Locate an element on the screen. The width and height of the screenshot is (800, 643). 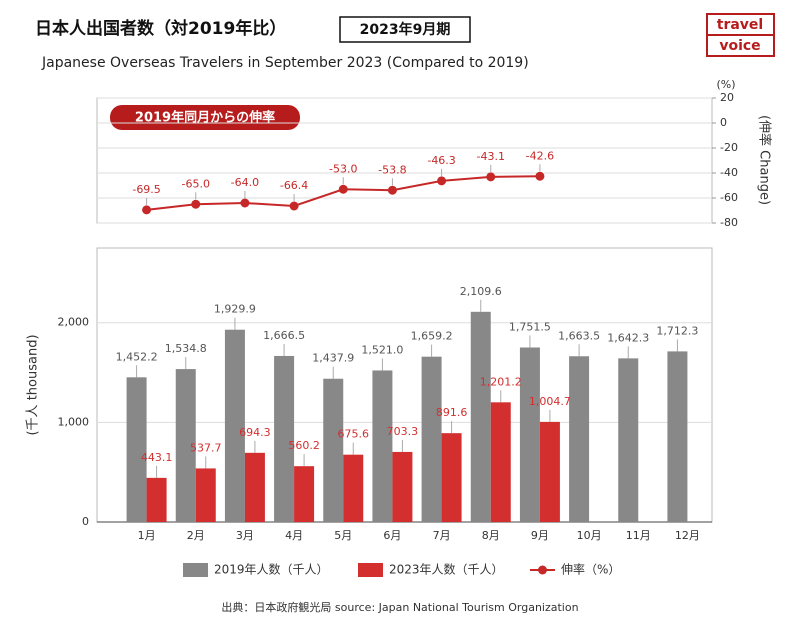
x-tick-label: 9月 is located at coordinates (540, 535).